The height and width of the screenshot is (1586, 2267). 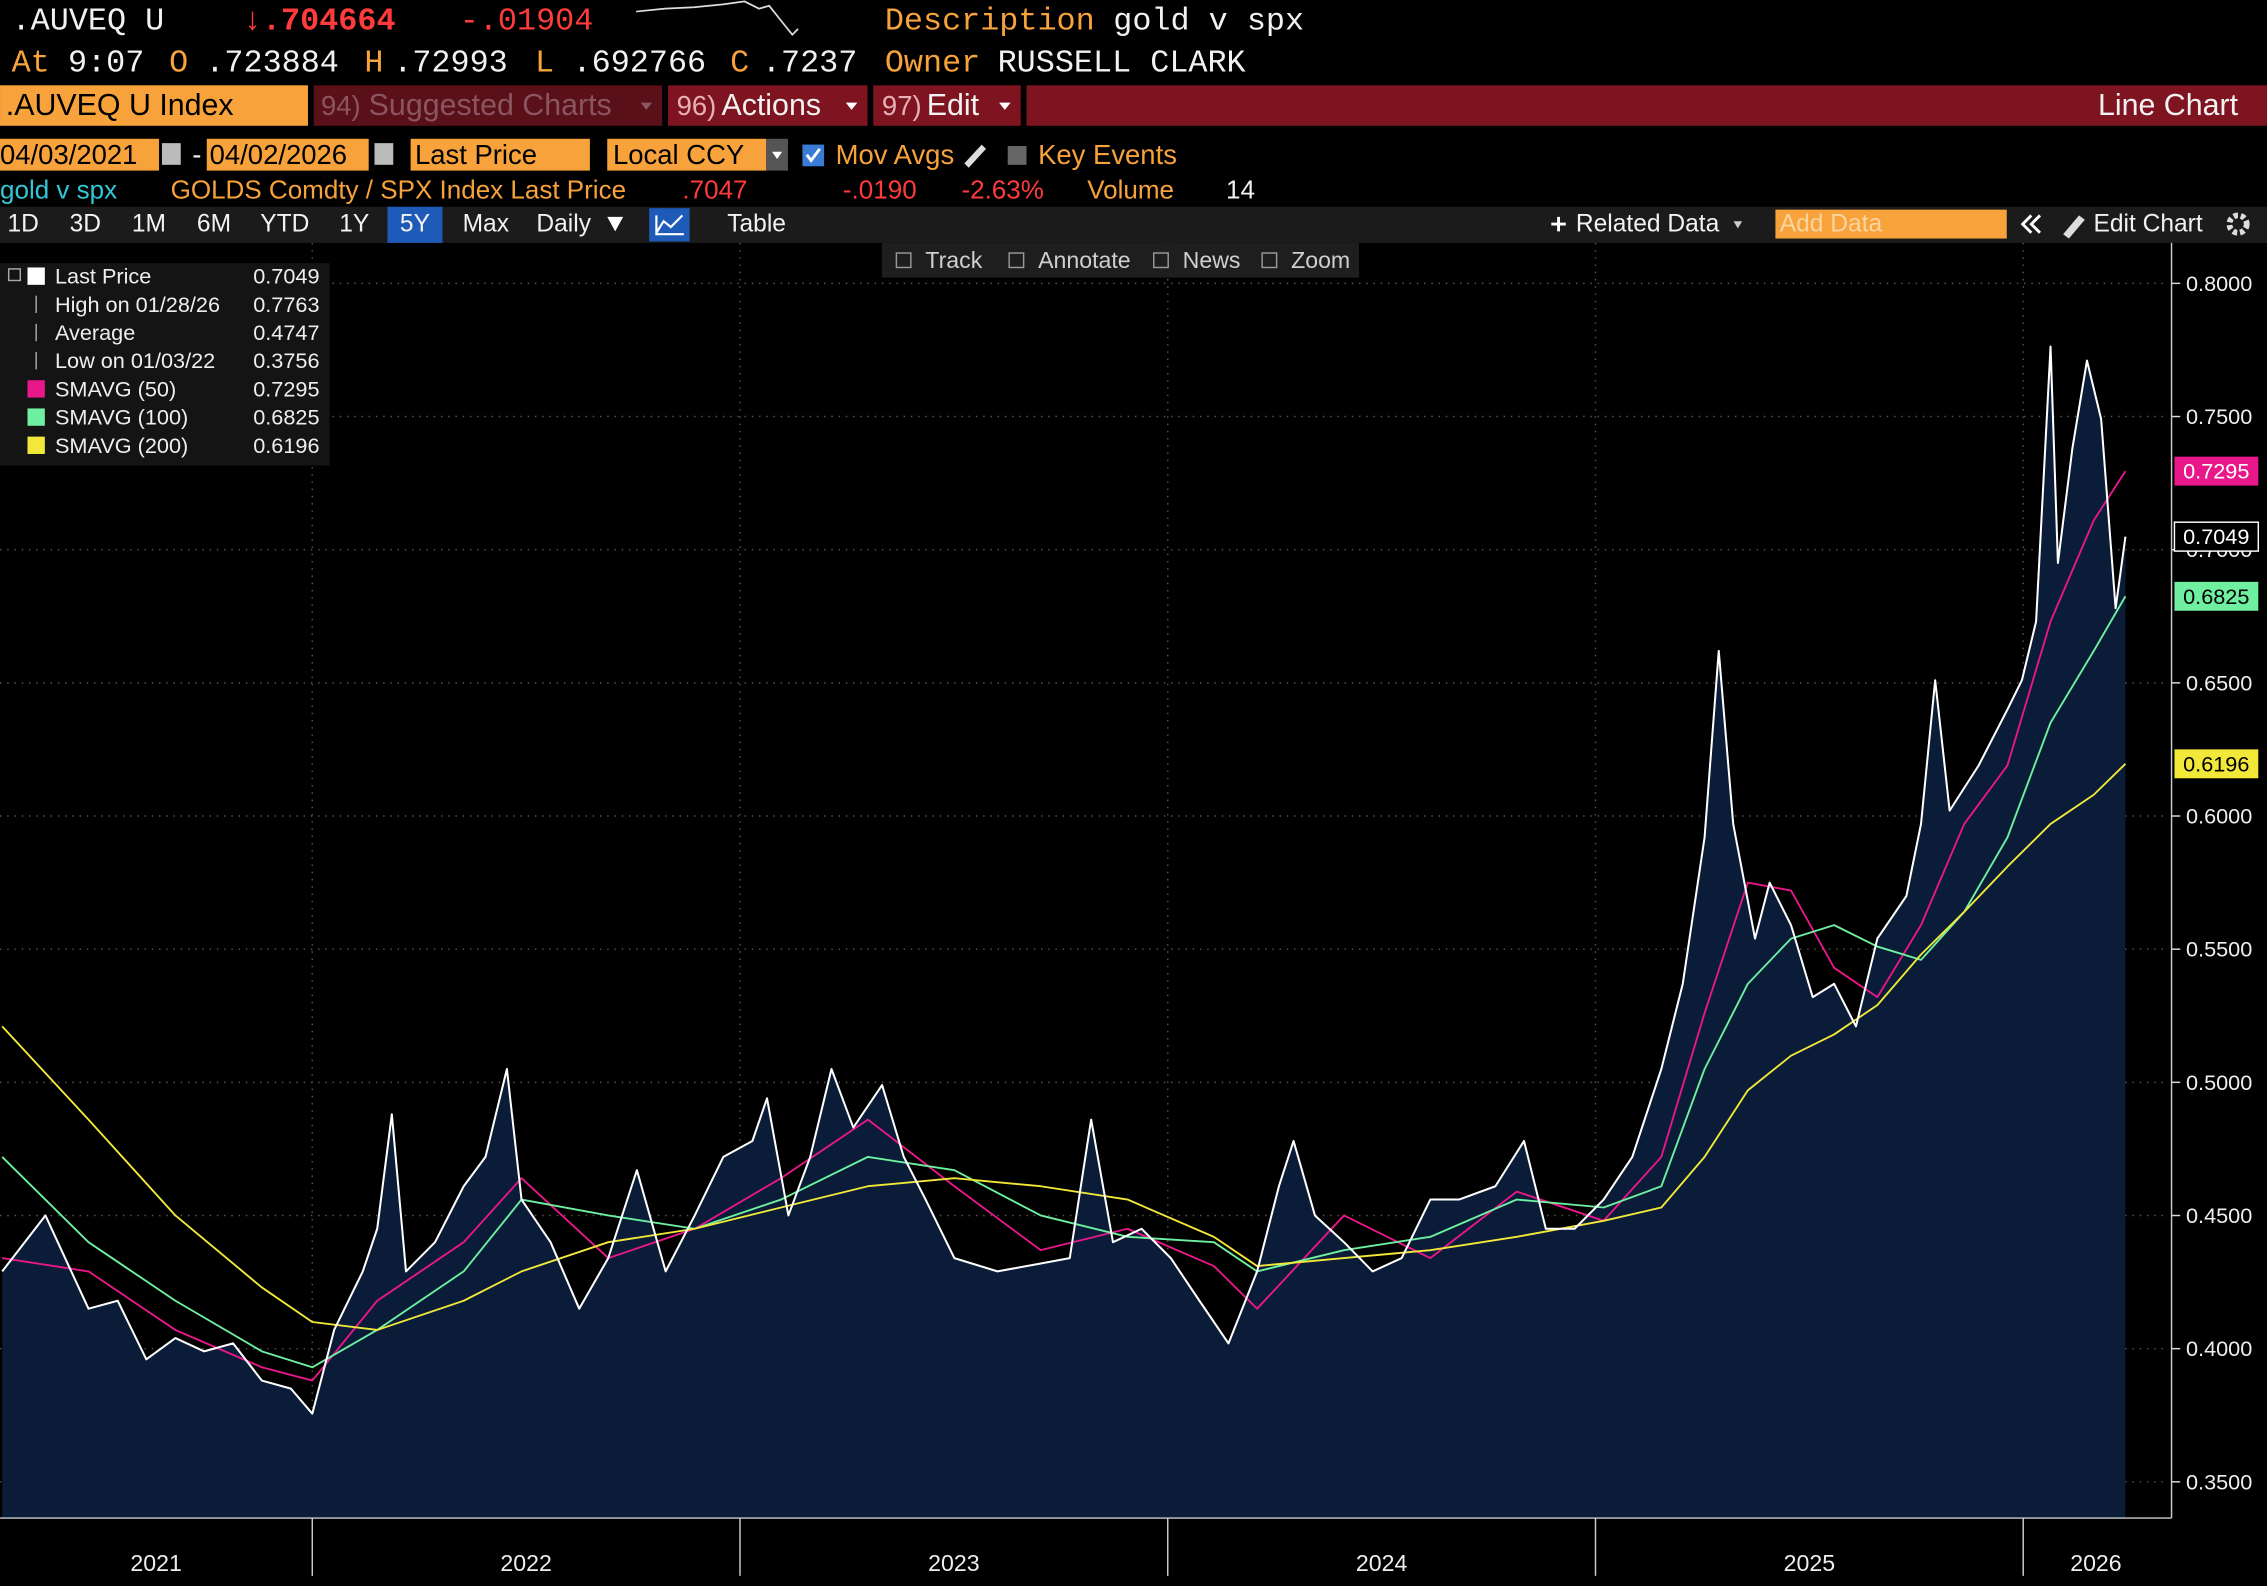 I want to click on end-date-box, so click(x=287, y=154).